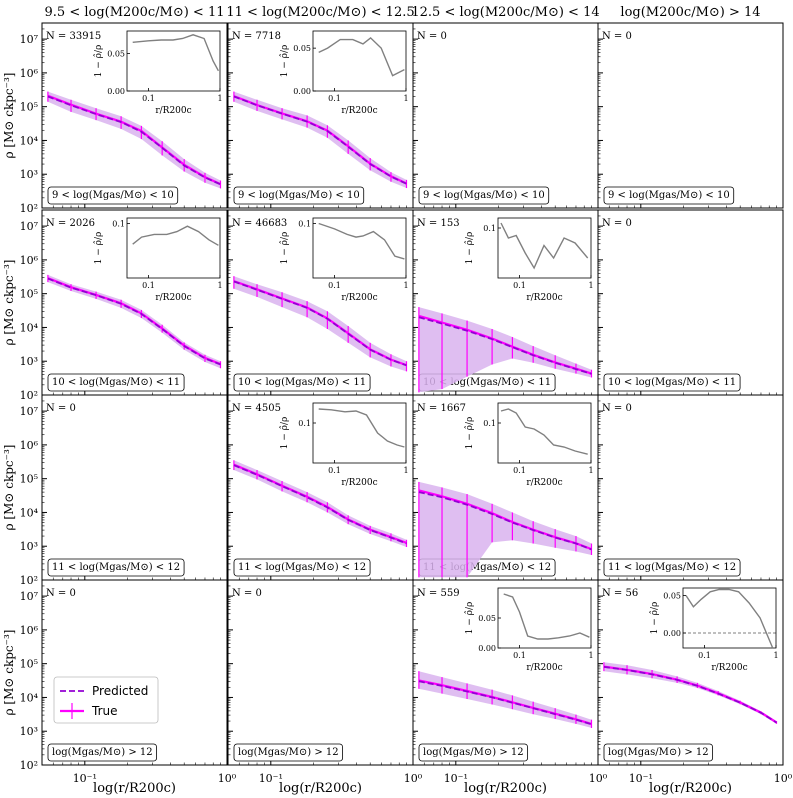 This screenshot has height=798, width=793. Describe the element at coordinates (29, 260) in the screenshot. I see `y-tick-label: 10⁶` at that location.